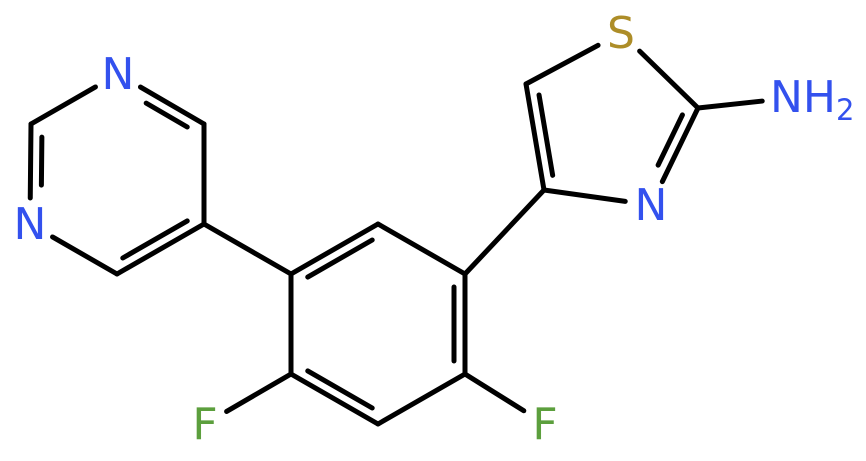  I want to click on atom-label-amine-N: NH2, so click(812, 99).